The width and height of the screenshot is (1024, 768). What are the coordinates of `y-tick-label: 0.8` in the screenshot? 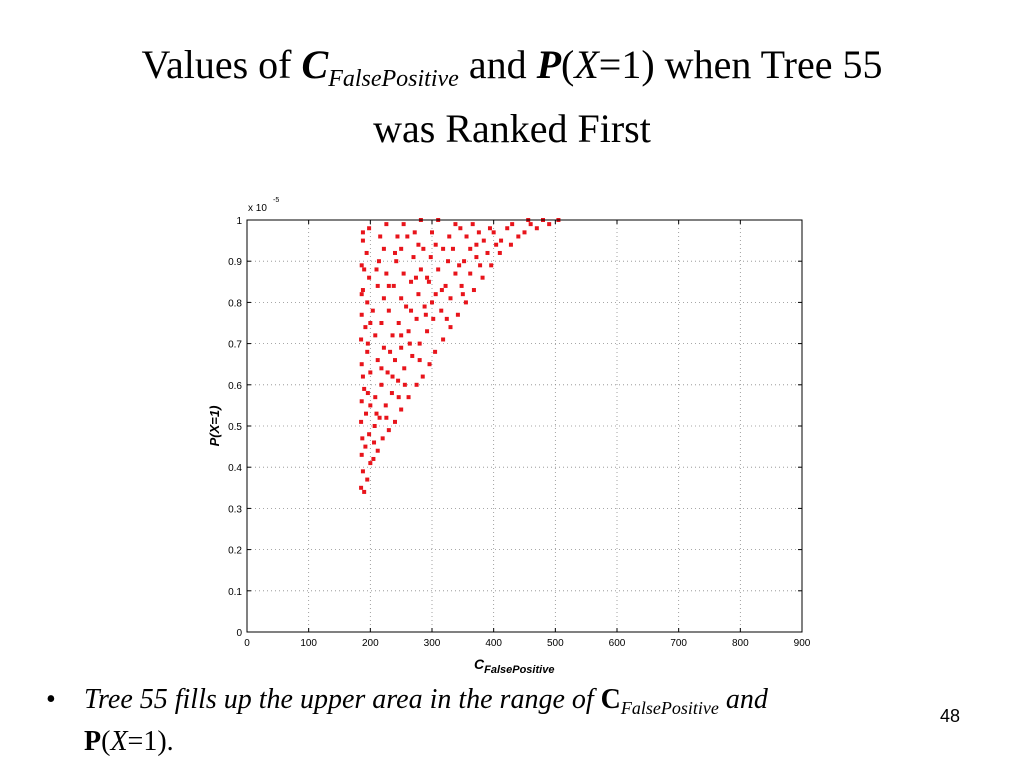 It's located at (235, 303).